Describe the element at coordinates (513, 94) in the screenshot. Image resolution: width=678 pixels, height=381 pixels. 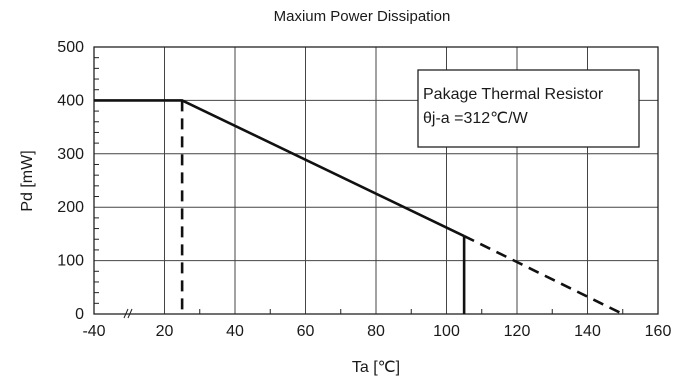
I see `annotation-line-1: Pakage Thermal Resistor` at that location.